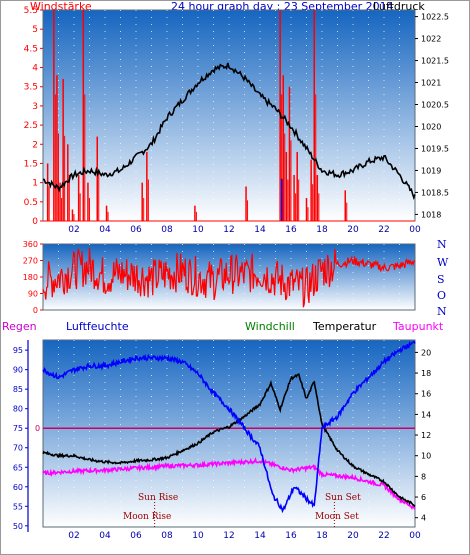 This screenshot has height=555, width=470. What do you see at coordinates (18, 448) in the screenshot?
I see `humidity-tick-label: 70` at bounding box center [18, 448].